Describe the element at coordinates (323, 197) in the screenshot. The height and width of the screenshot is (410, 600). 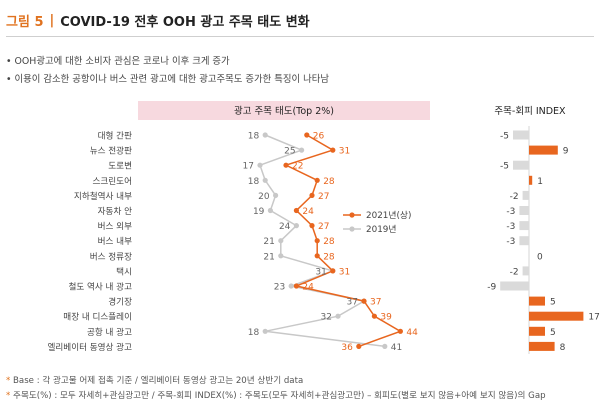
I see `value-label-2021: 27` at that location.